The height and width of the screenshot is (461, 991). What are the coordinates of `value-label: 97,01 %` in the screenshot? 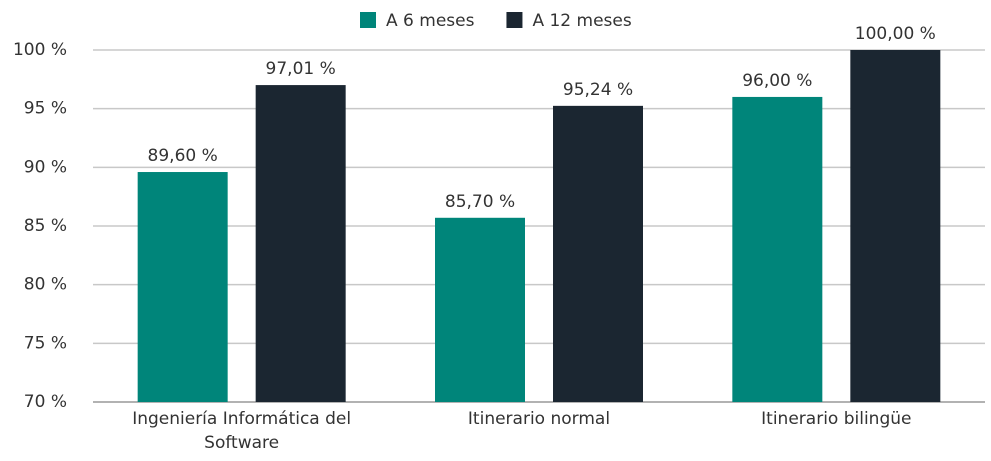 It's located at (301, 69).